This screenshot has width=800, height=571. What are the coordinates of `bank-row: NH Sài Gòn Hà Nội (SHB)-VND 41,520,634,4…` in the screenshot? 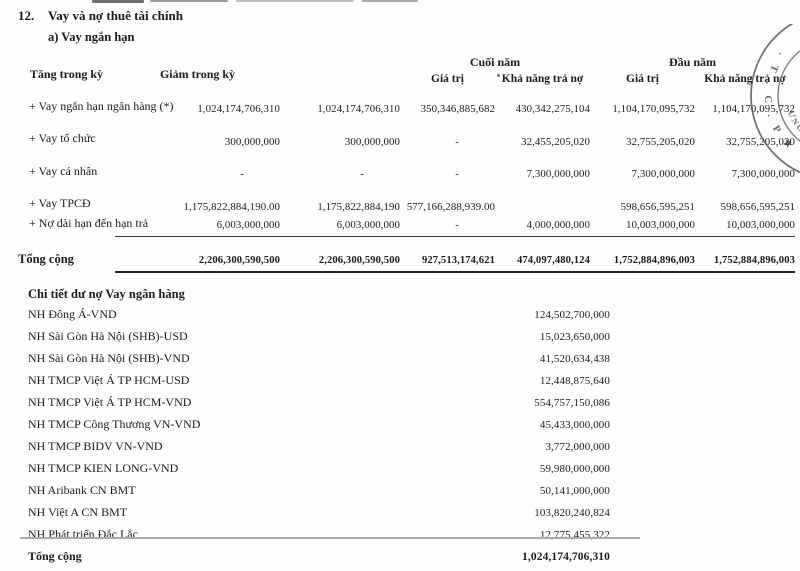 It's located at (319, 362).